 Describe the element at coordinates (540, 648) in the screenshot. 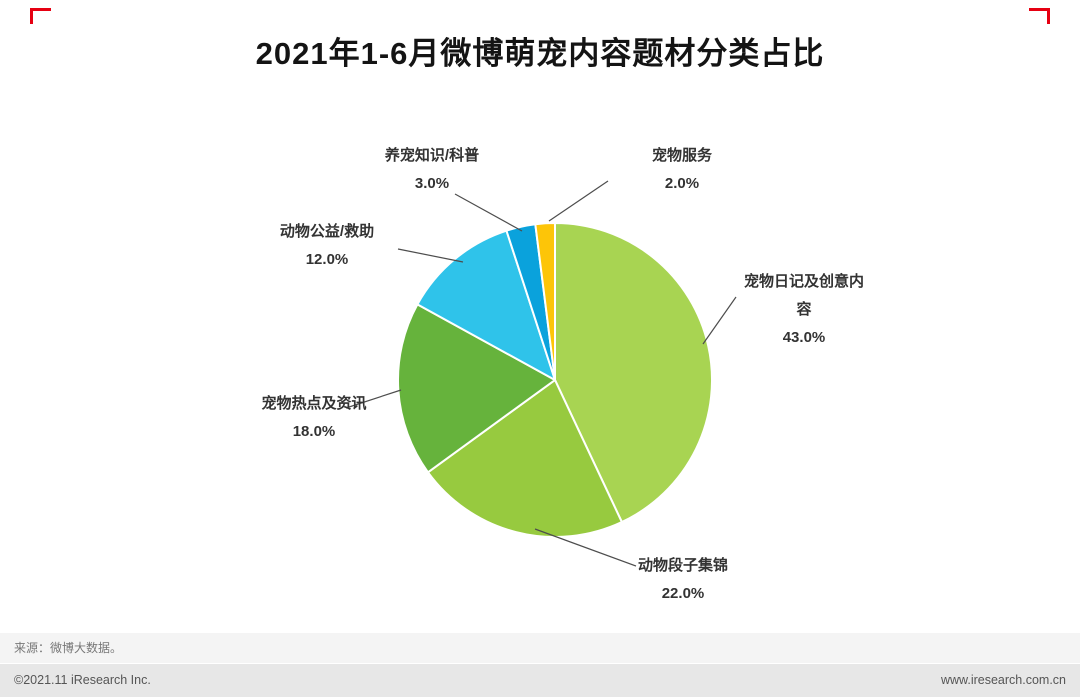

I see `source-note: 来源：微博大数据。` at that location.